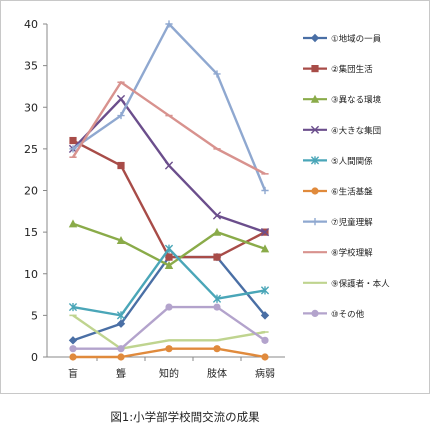 The width and height of the screenshot is (430, 437). I want to click on legend-label: ③異なる環境, so click(356, 100).